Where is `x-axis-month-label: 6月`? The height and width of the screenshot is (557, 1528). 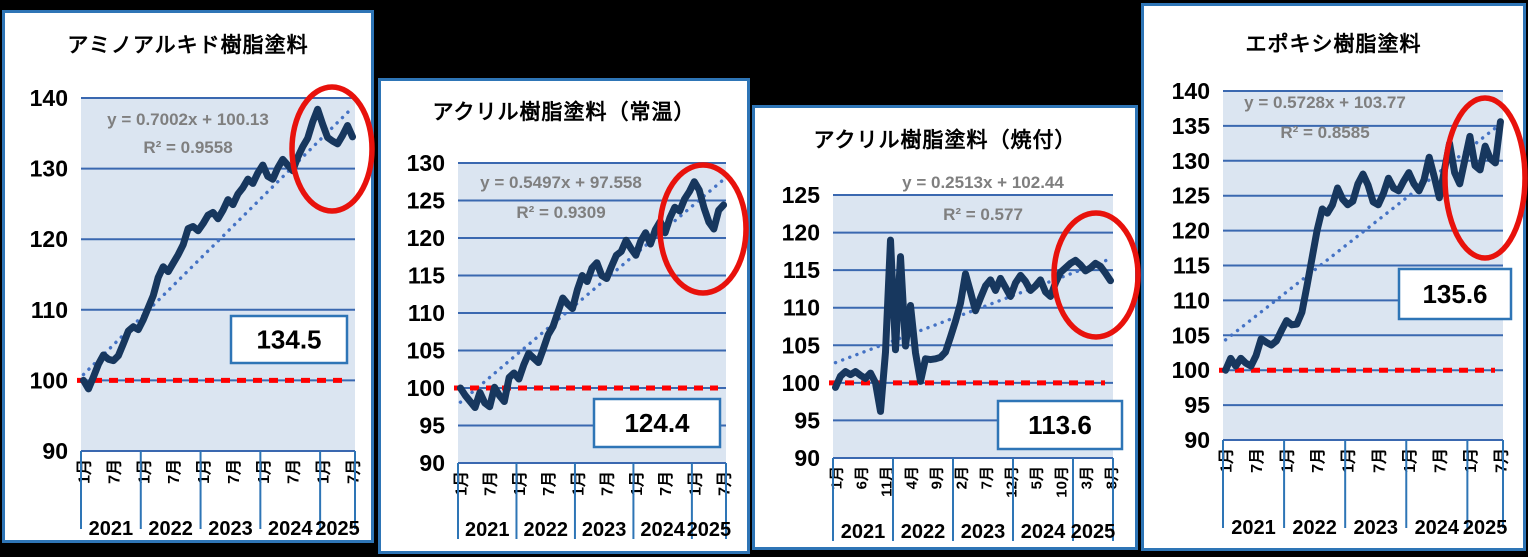 x-axis-month-label: 6月 is located at coordinates (862, 477).